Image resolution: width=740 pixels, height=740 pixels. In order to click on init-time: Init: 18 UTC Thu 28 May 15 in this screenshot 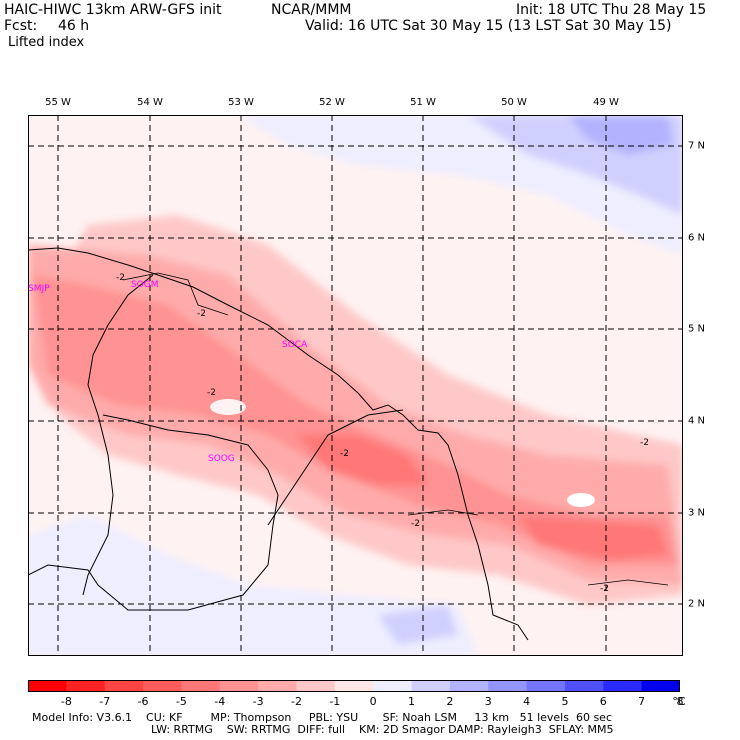, I will do `click(611, 10)`.